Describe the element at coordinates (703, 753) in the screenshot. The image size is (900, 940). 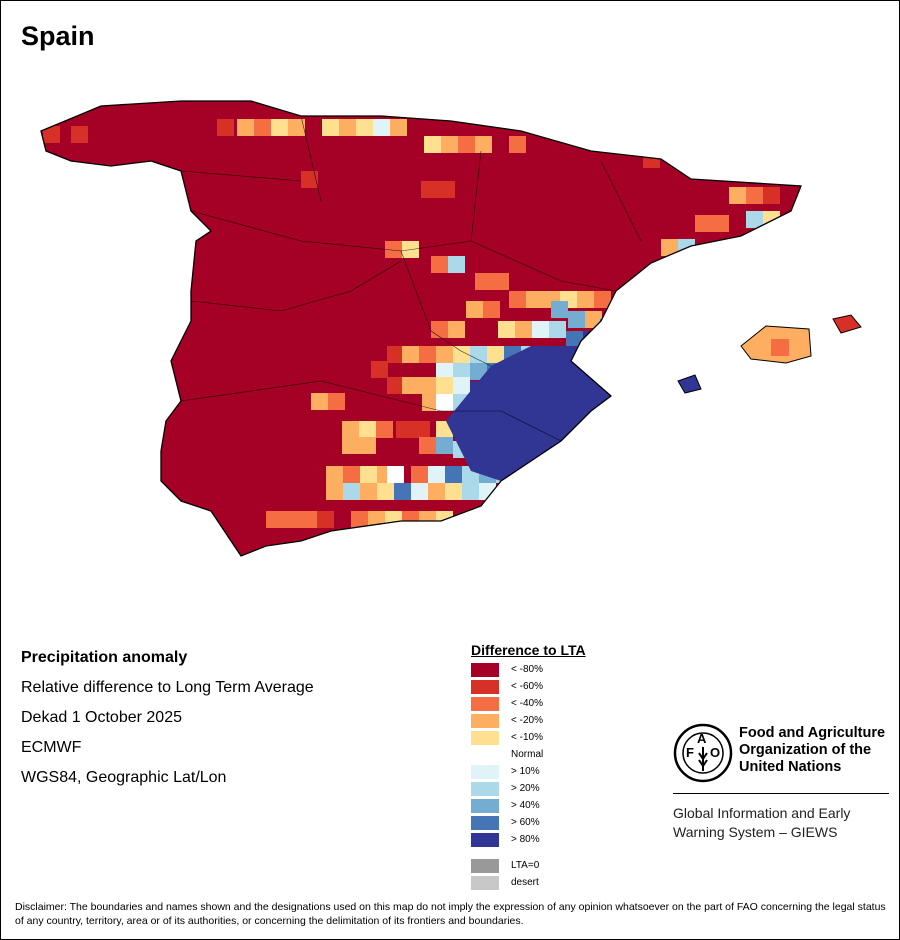
I see `fao-logo-icon: F A O` at that location.